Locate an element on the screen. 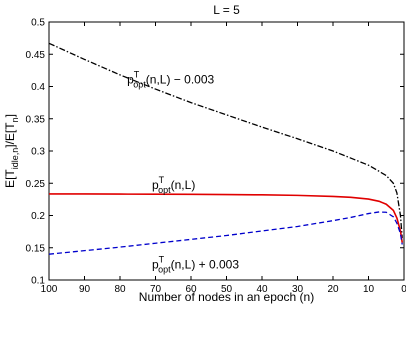 The width and height of the screenshot is (406, 339). x-tick-label: 20 is located at coordinates (333, 289).